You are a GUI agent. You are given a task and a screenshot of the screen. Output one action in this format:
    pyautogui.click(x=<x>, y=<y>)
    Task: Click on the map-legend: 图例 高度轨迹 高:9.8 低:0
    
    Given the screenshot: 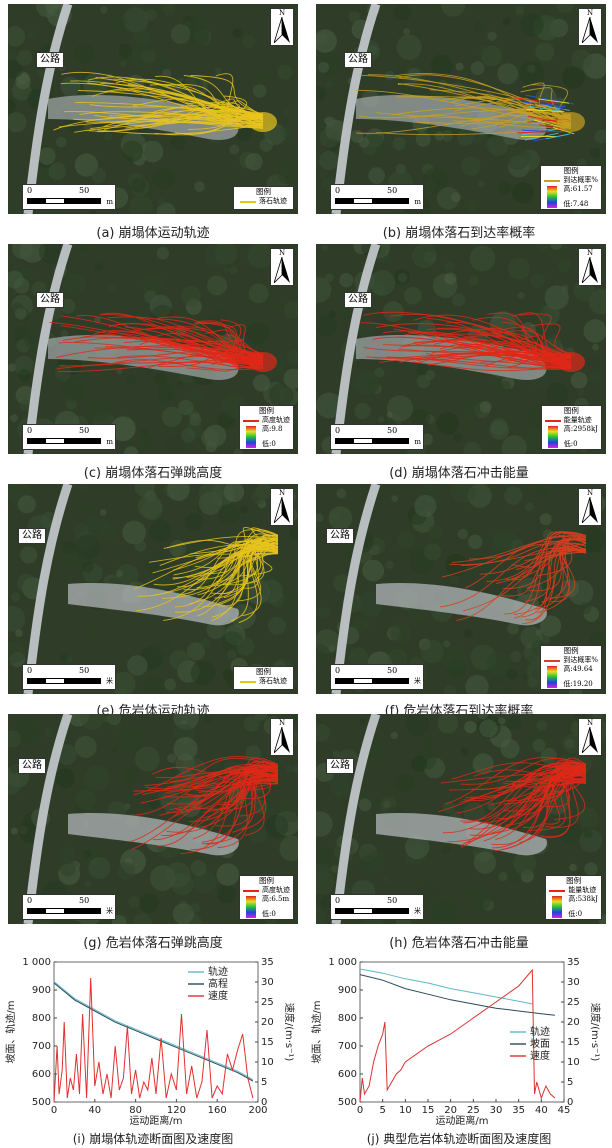 What is the action you would take?
    pyautogui.click(x=266, y=427)
    